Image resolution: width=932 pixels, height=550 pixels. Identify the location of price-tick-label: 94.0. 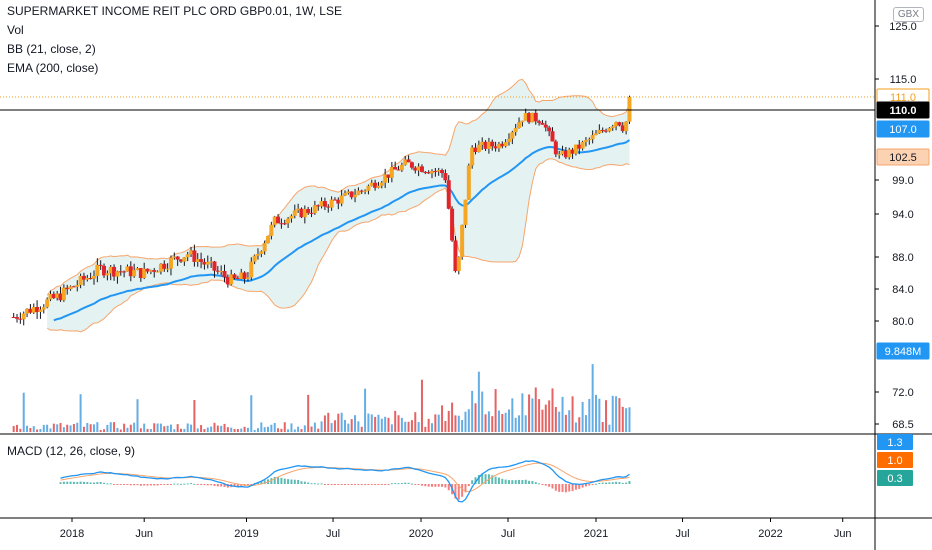
(902, 215).